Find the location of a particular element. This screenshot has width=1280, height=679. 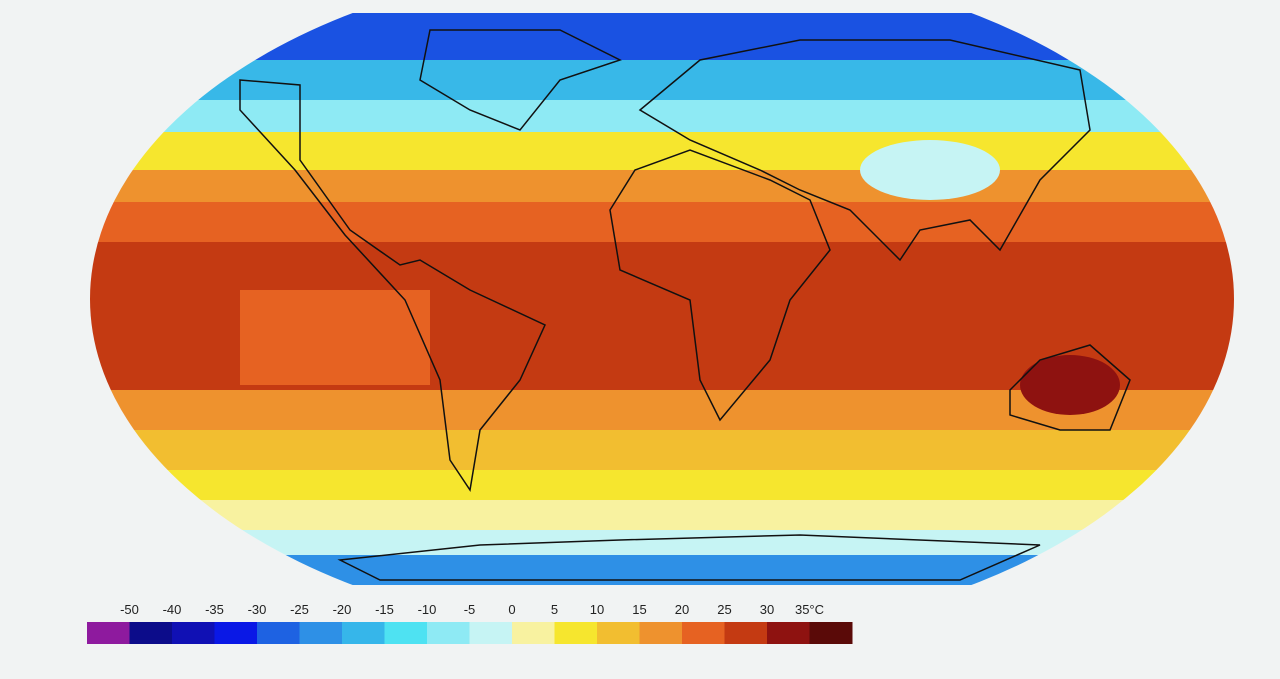

legend-label: -50 is located at coordinates (129, 609).